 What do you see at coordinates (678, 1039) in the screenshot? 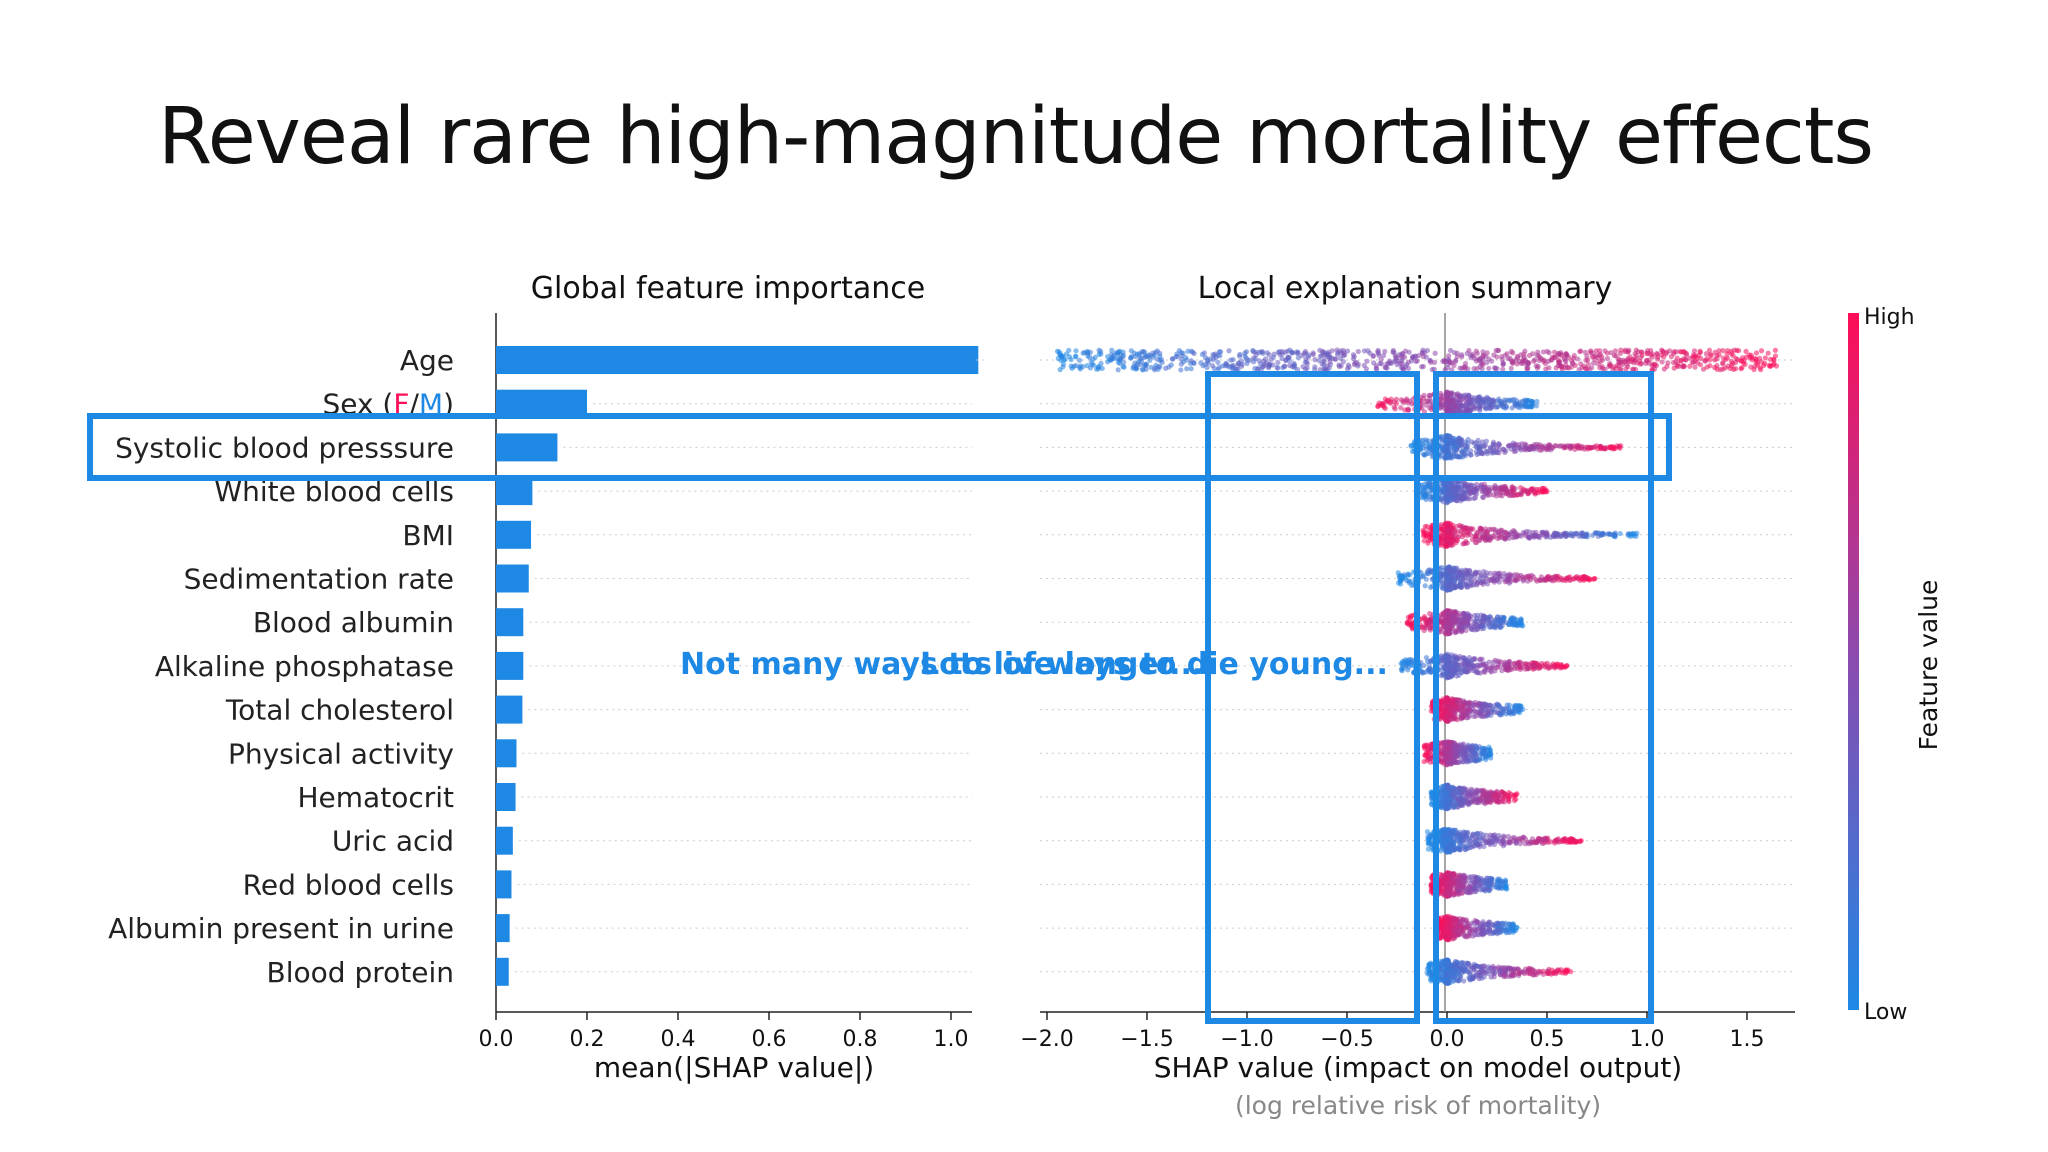
I see `left-x-tick-label: 0.4` at bounding box center [678, 1039].